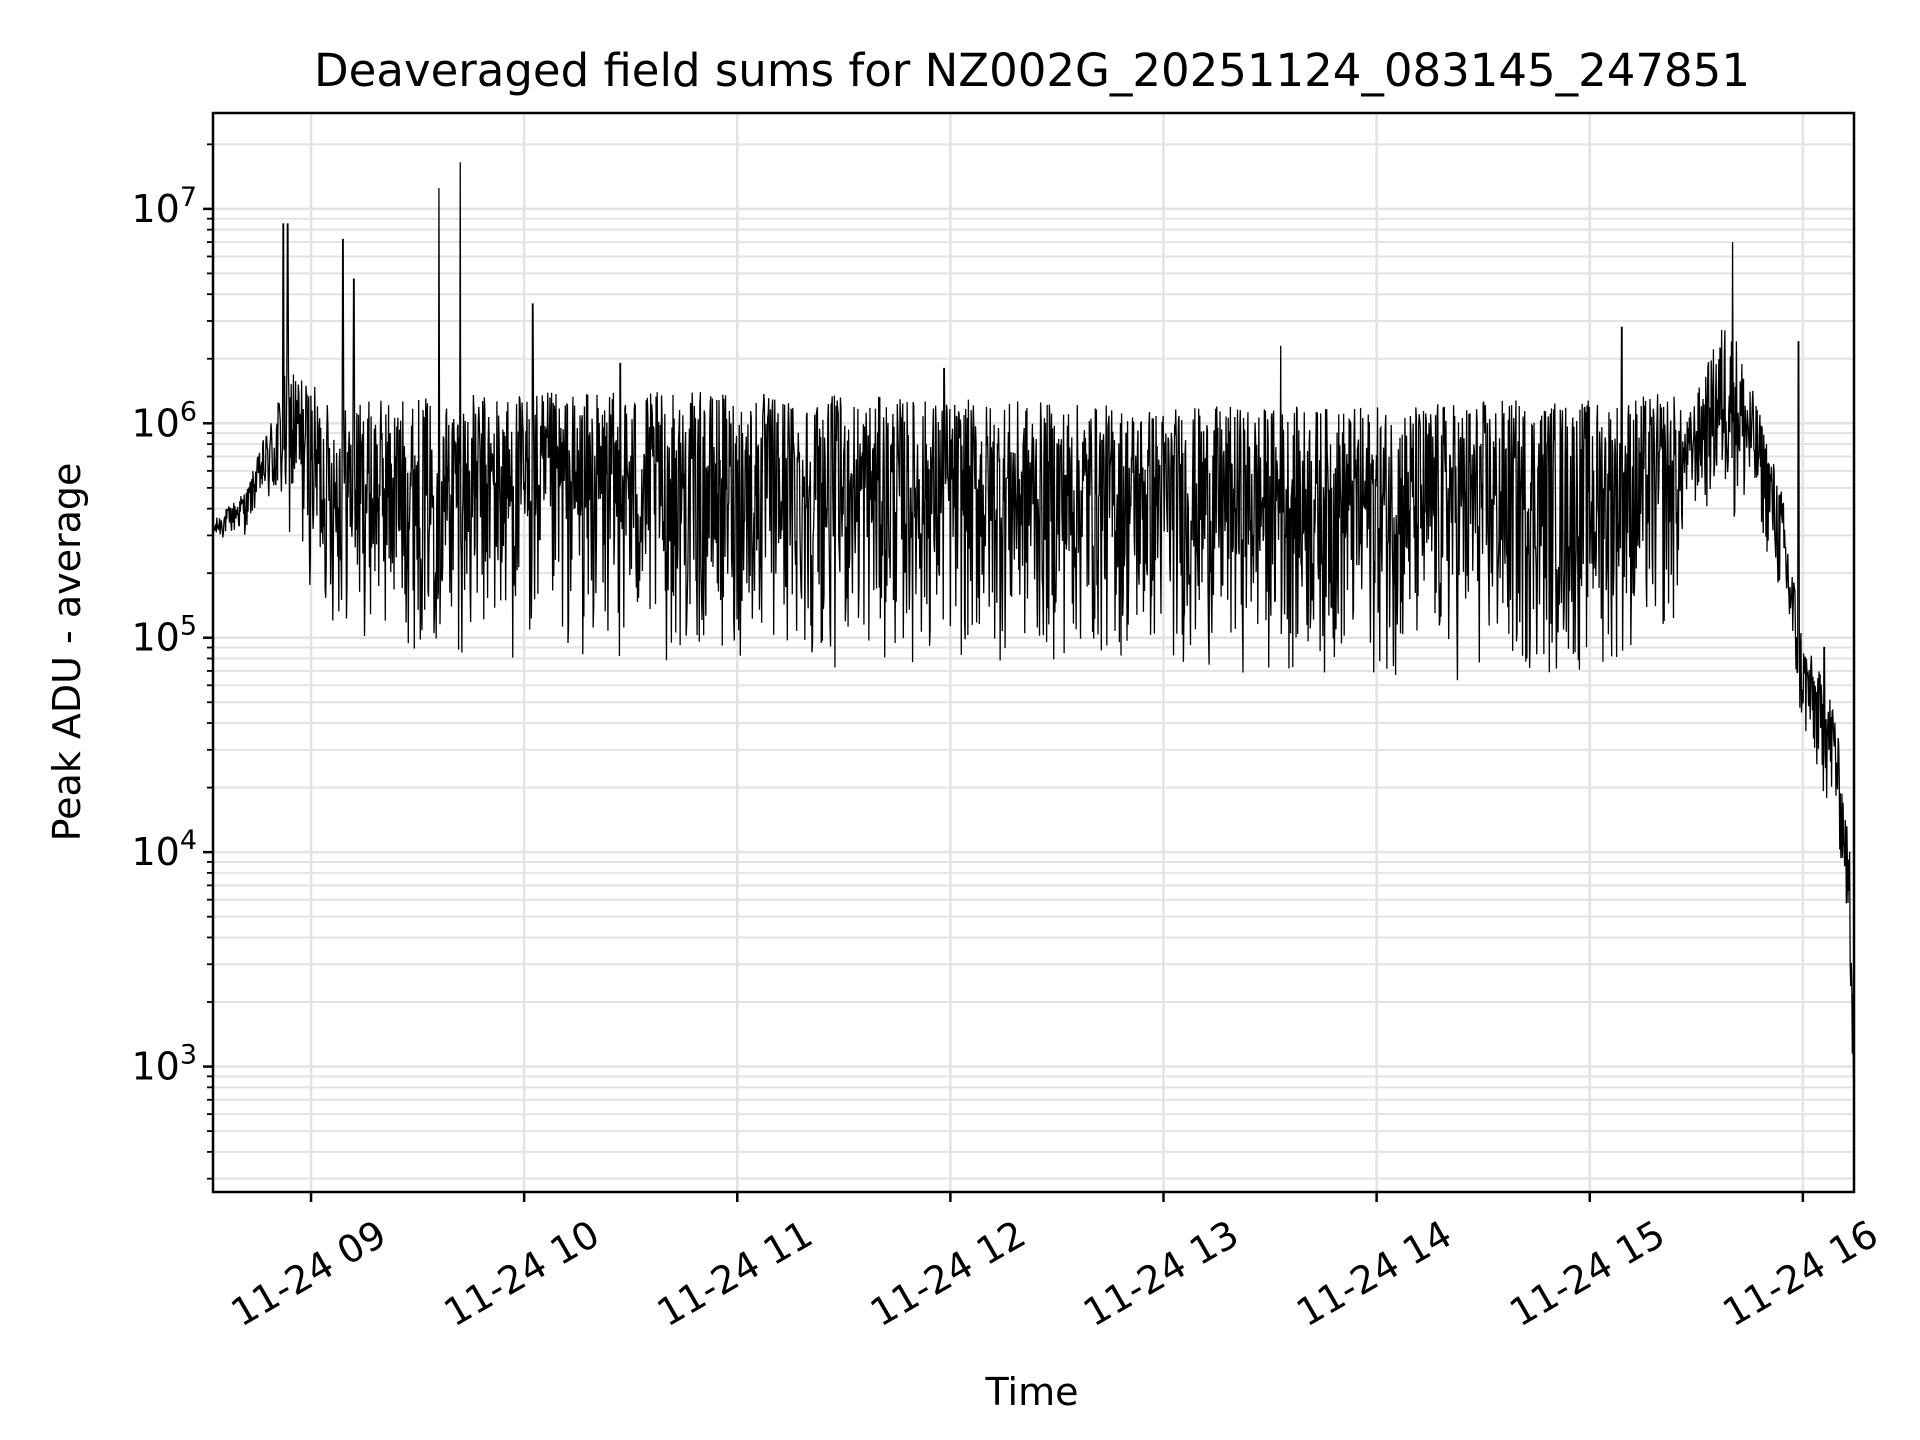 The width and height of the screenshot is (1920, 1440). Describe the element at coordinates (164, 420) in the screenshot. I see `y-tick-label: 106` at that location.